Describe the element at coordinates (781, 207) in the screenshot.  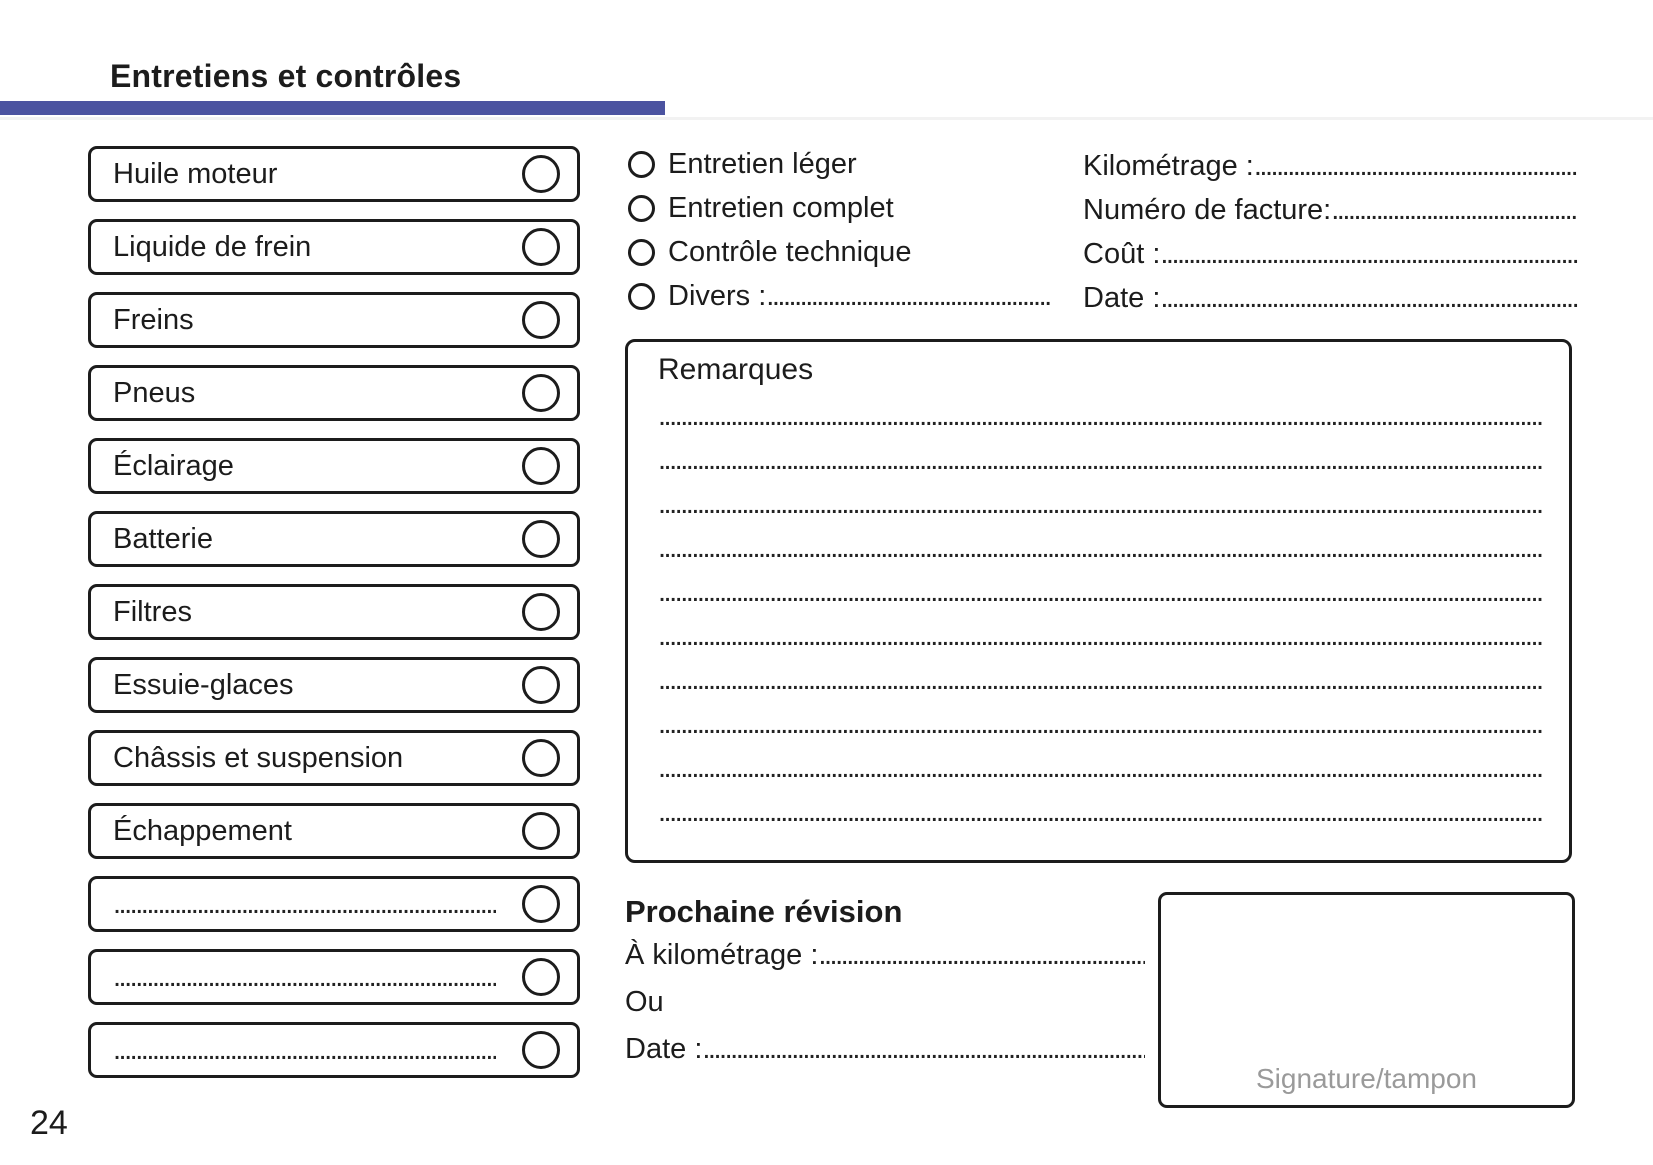
I see `option-label: Entretien complet` at that location.